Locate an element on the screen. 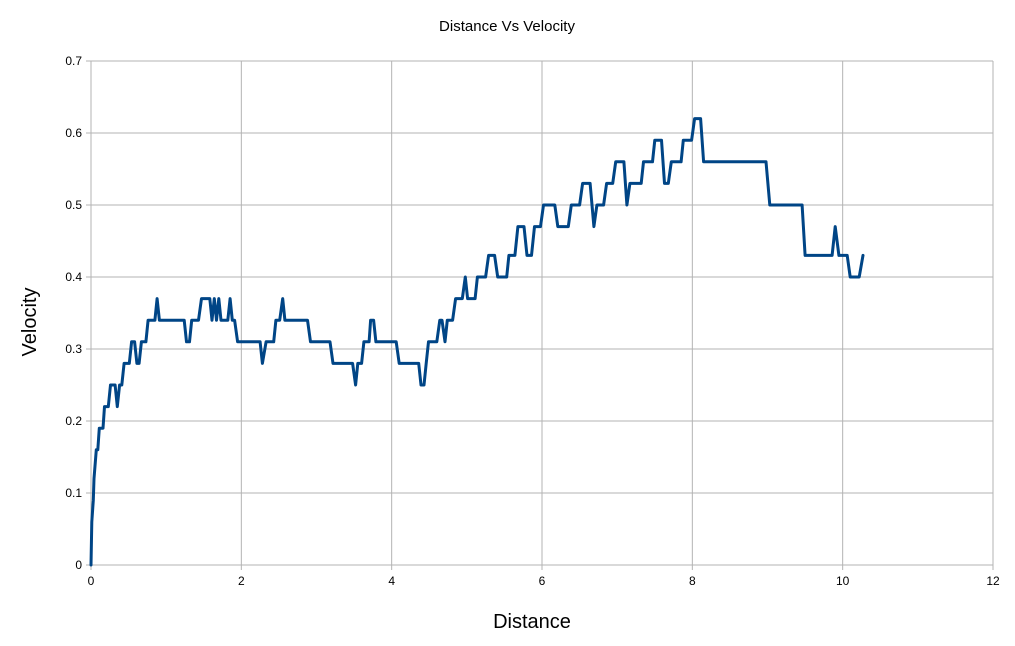 This screenshot has height=646, width=1015. y-tick-labels: 0 0.1 0.2 0.3 0.4 0.5 0.6 0.7 is located at coordinates (73, 313).